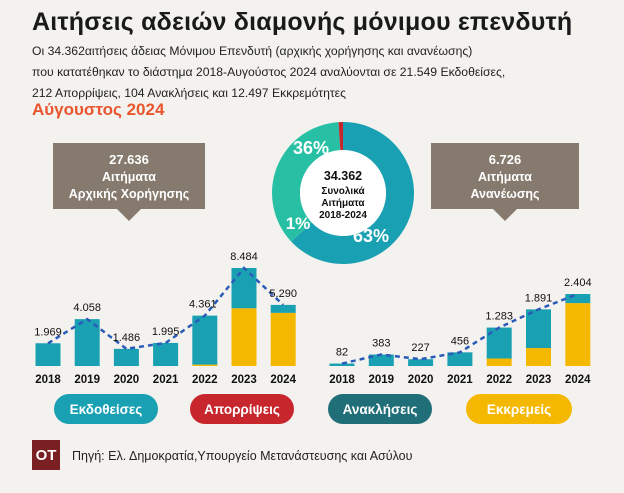 The width and height of the screenshot is (624, 493). I want to click on chart1-xtick-2022: 2022, so click(205, 380).